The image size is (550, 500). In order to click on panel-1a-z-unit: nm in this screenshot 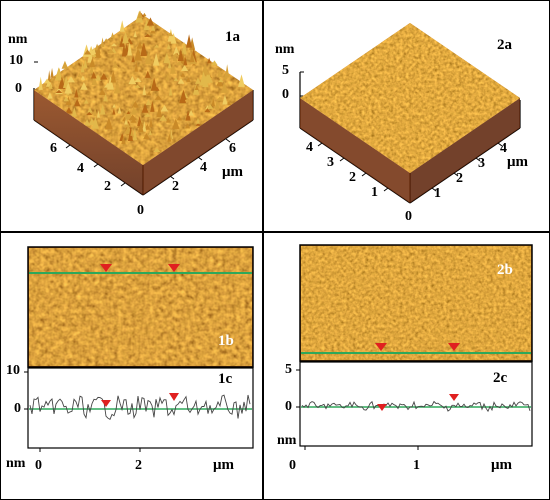, I will do `click(18, 39)`.